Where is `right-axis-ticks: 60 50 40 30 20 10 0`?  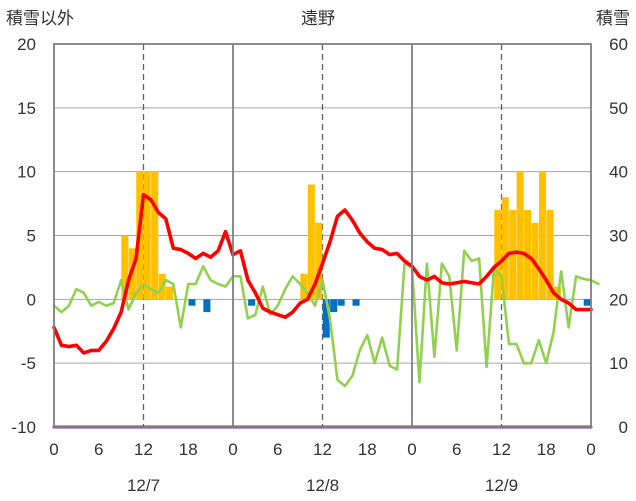
right-axis-ticks: 60 50 40 30 20 10 0 is located at coordinates (618, 236).